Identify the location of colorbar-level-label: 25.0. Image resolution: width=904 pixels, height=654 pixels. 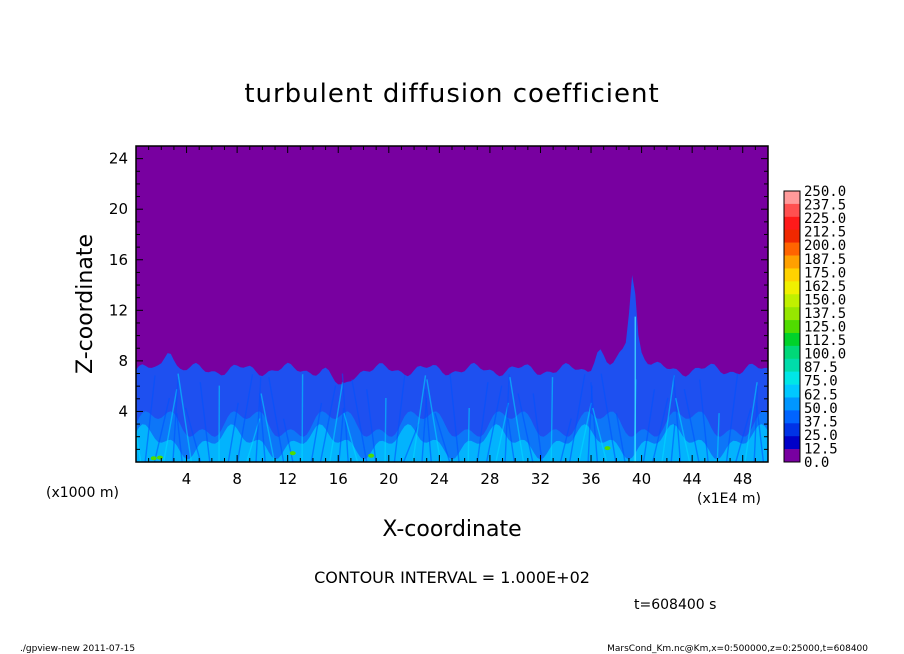
(821, 436).